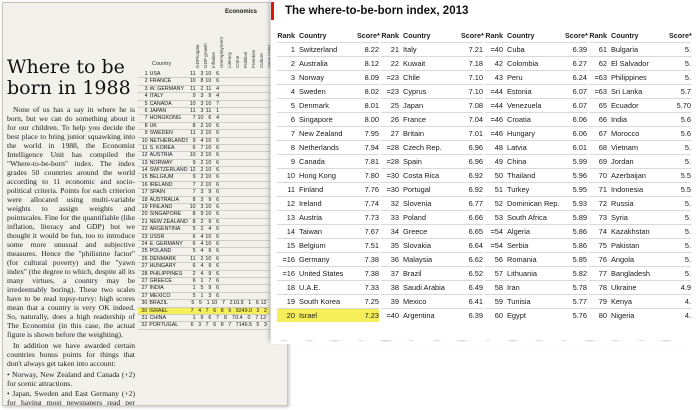 The image size is (696, 410). What do you see at coordinates (432, 105) in the screenshot?
I see `table-row: 25 Japan 7.08` at bounding box center [432, 105].